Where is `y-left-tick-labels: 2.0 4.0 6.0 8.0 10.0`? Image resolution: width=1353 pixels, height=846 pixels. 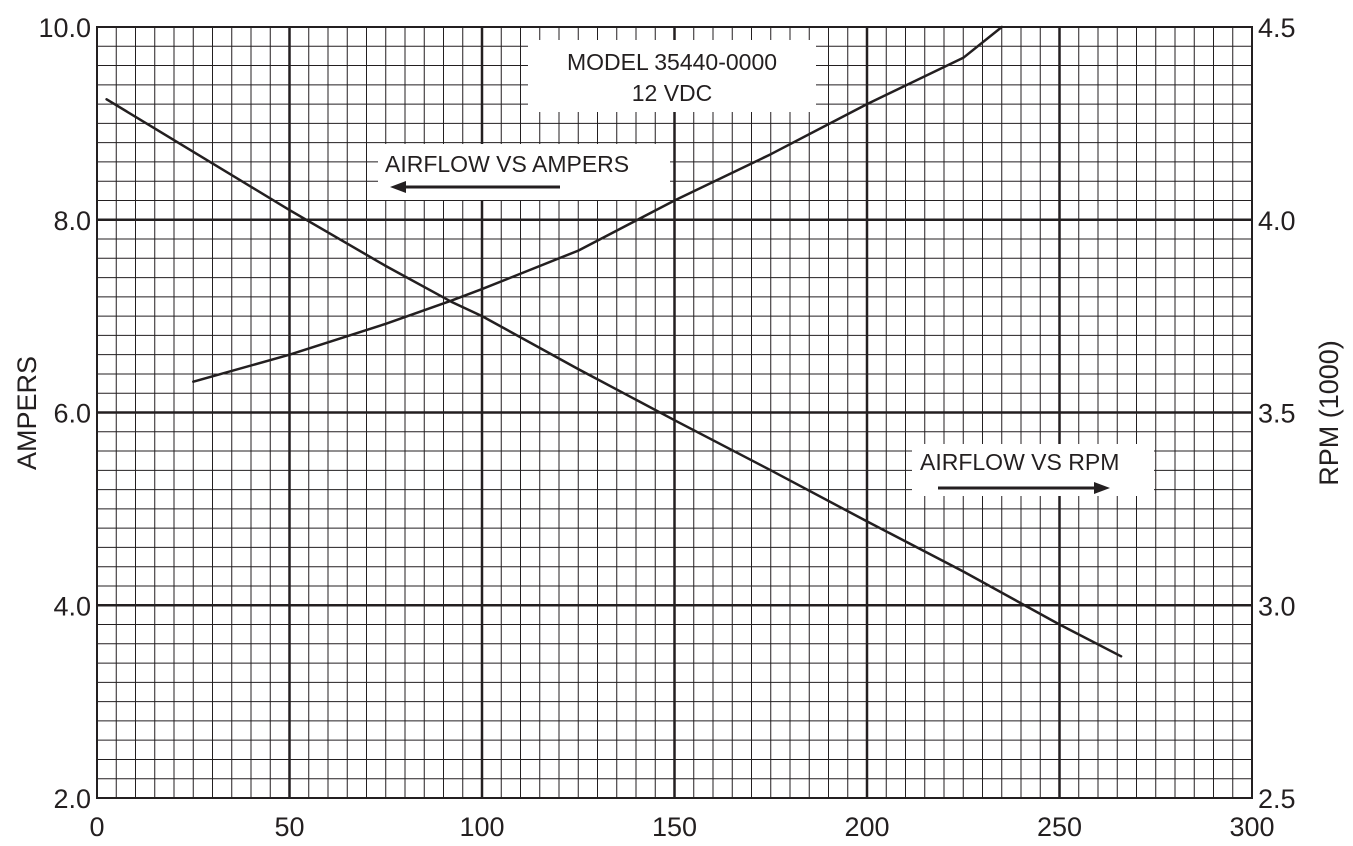 y-left-tick-labels: 2.0 4.0 6.0 8.0 10.0 is located at coordinates (64, 413).